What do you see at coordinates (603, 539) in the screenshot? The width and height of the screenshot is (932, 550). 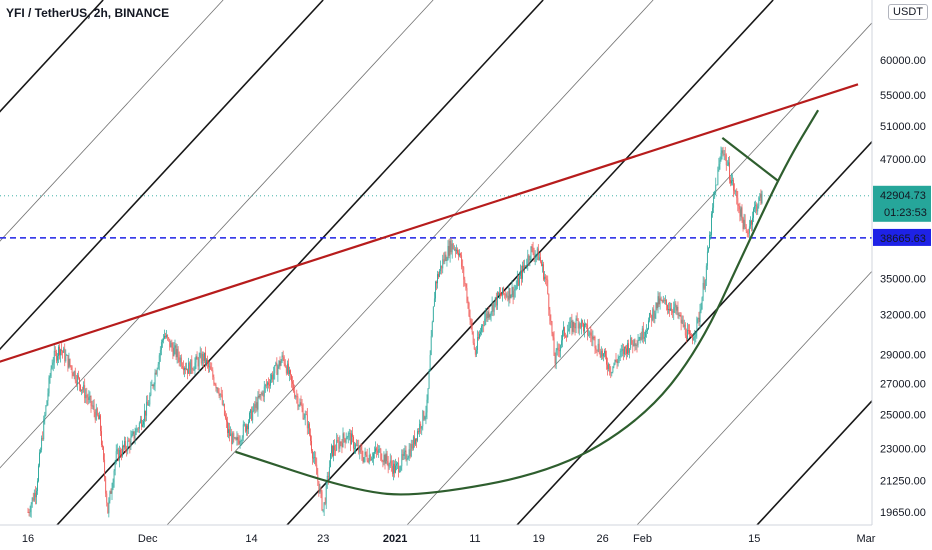 I see `x-tick-label: 26` at bounding box center [603, 539].